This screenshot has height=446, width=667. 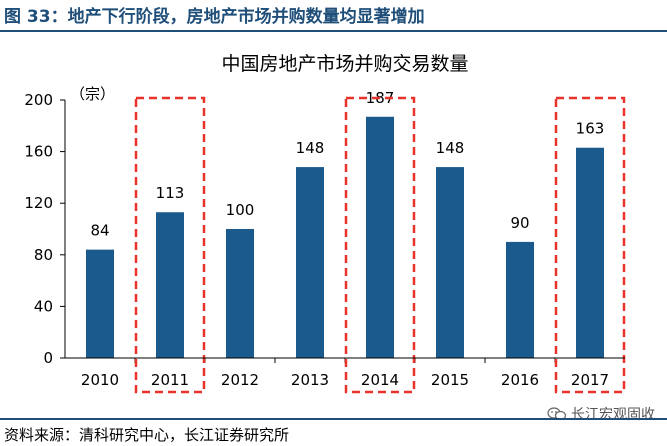 What do you see at coordinates (344, 64) in the screenshot?
I see `chart-title: 中国房地产市场并购交易数量` at bounding box center [344, 64].